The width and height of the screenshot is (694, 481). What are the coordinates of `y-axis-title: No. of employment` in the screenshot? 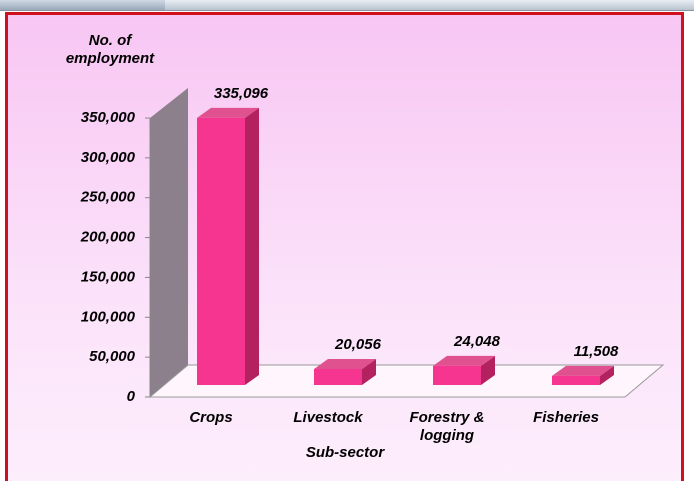 It's located at (110, 49).